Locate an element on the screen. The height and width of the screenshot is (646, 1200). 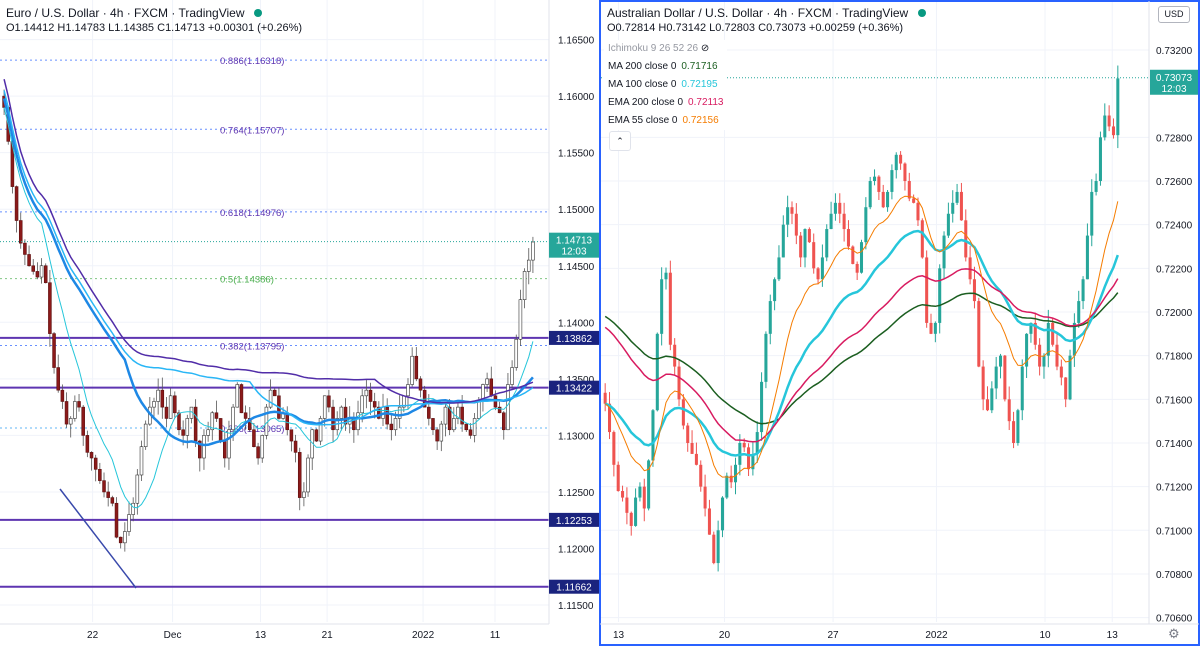
time-tick-label: 2022 is located at coordinates (423, 635).